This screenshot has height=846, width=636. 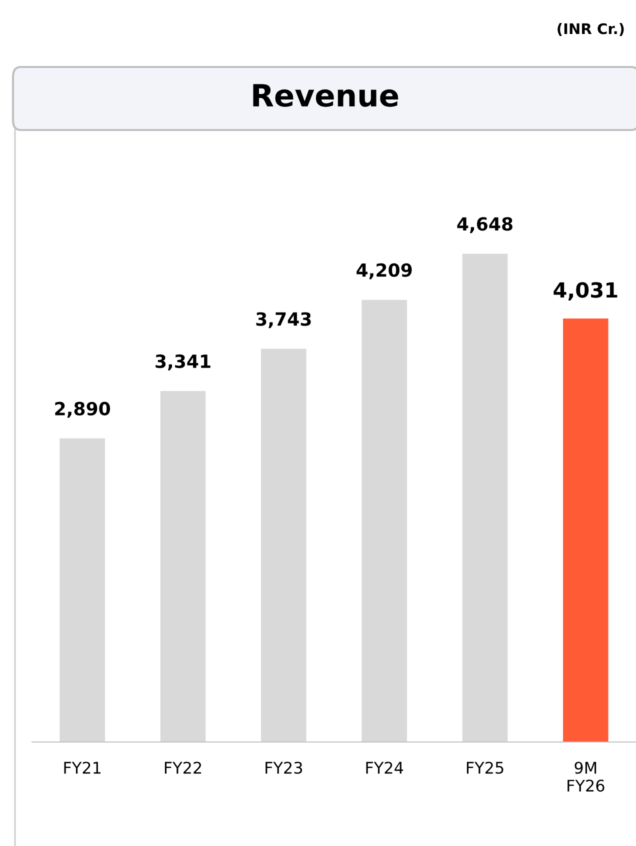 I want to click on data-label: 3,341, so click(x=183, y=362).